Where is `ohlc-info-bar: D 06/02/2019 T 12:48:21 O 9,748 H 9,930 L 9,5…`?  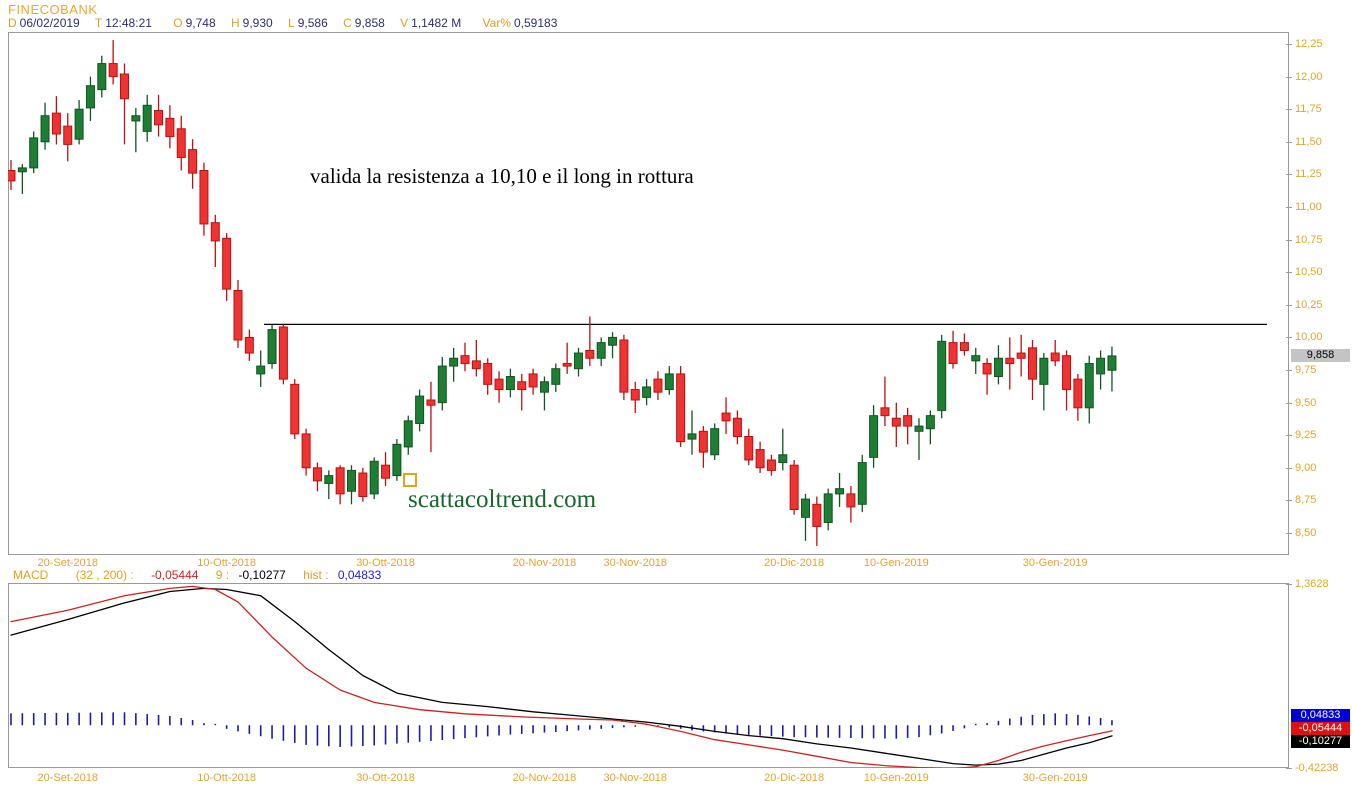 ohlc-info-bar: D 06/02/2019 T 12:48:21 O 9,748 H 9,930 L 9,5… is located at coordinates (288, 23).